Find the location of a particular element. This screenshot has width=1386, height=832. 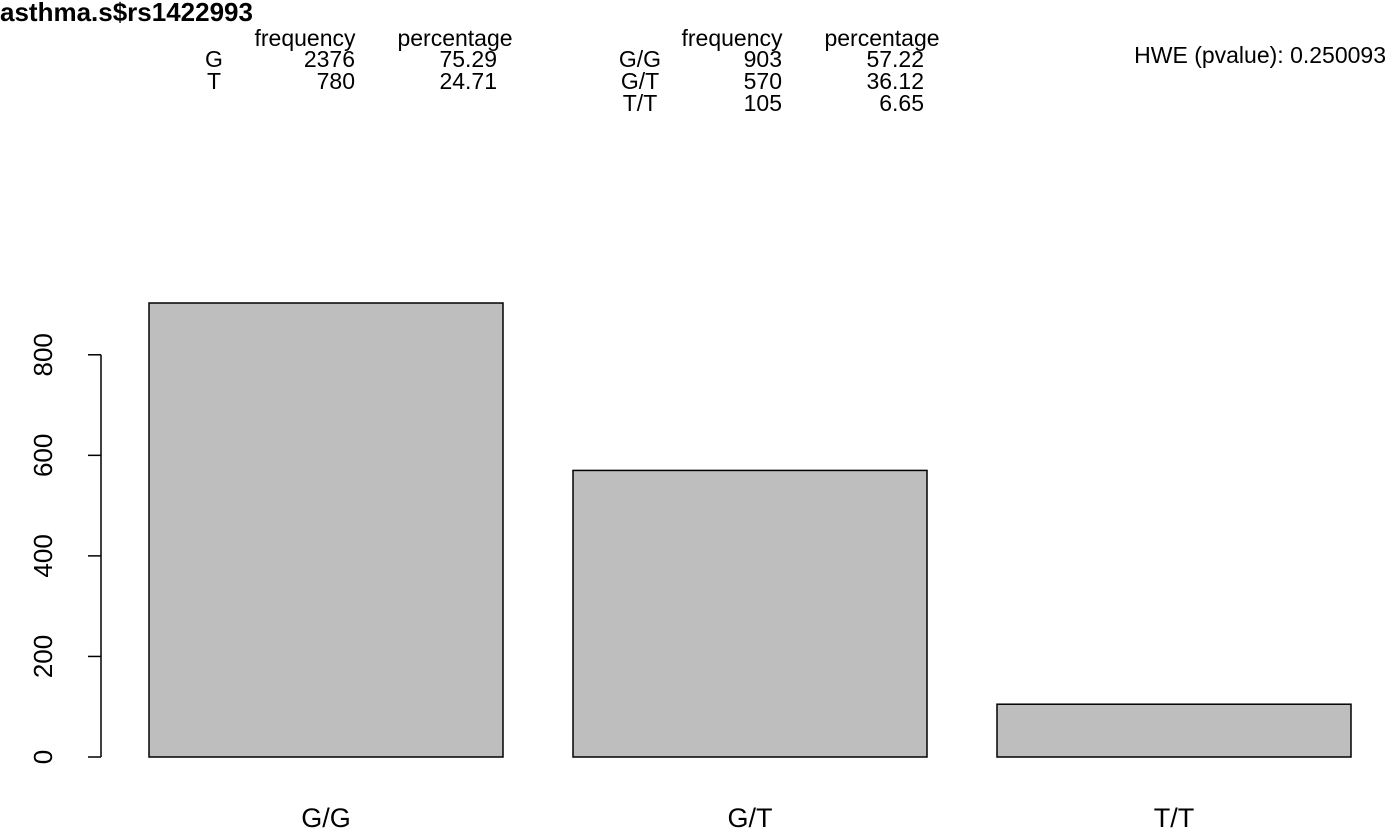

table-cell: 780 is located at coordinates (336, 81).